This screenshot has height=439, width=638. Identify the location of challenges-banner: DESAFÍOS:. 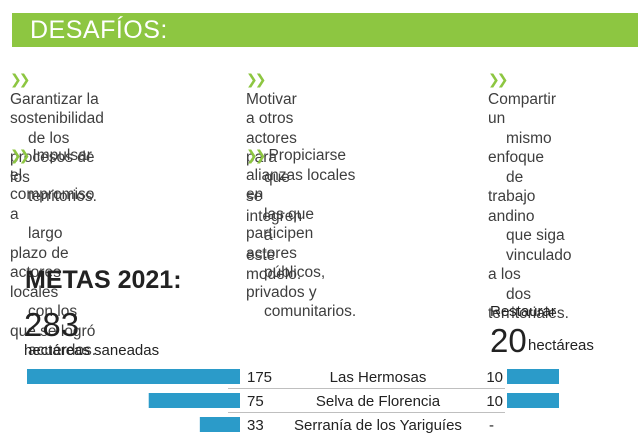
(325, 30).